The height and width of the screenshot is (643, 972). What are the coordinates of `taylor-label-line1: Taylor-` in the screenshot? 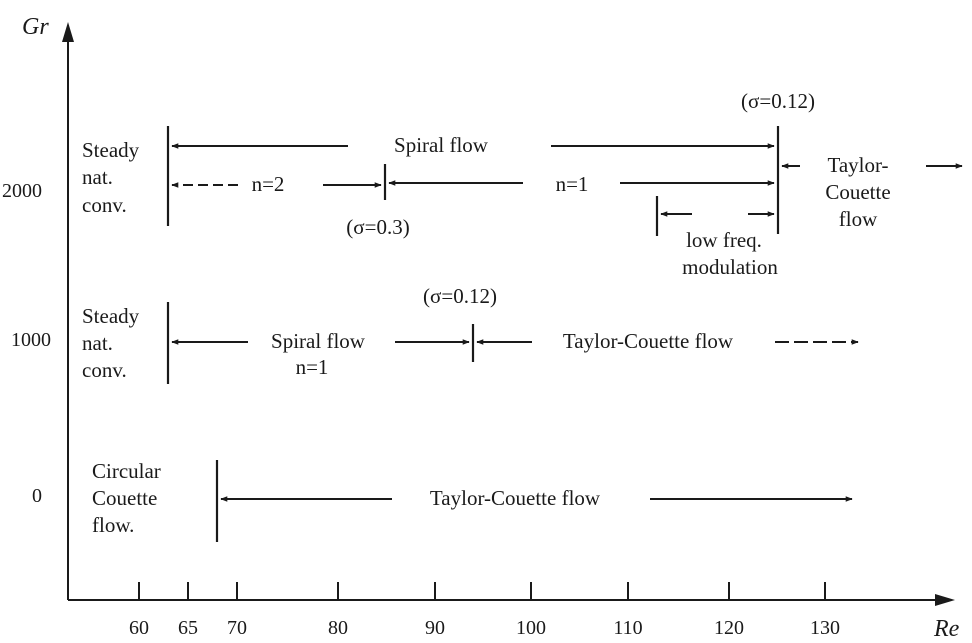 It's located at (857, 165).